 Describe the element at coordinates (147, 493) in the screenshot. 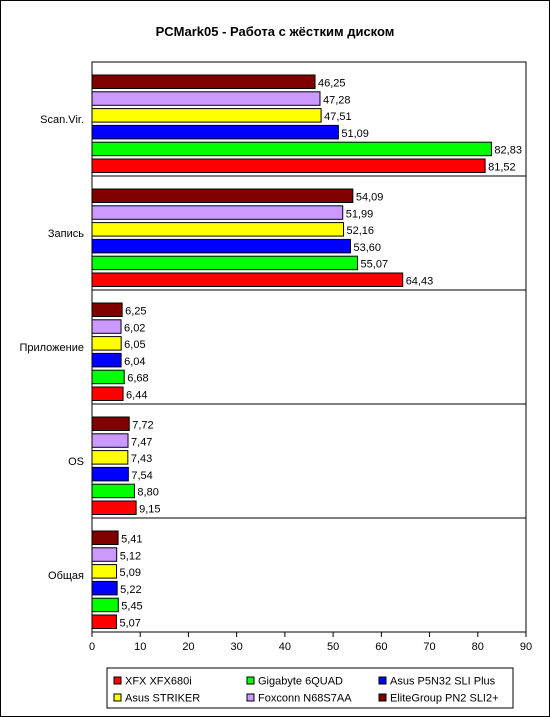

I see `data-label: 8,80` at that location.